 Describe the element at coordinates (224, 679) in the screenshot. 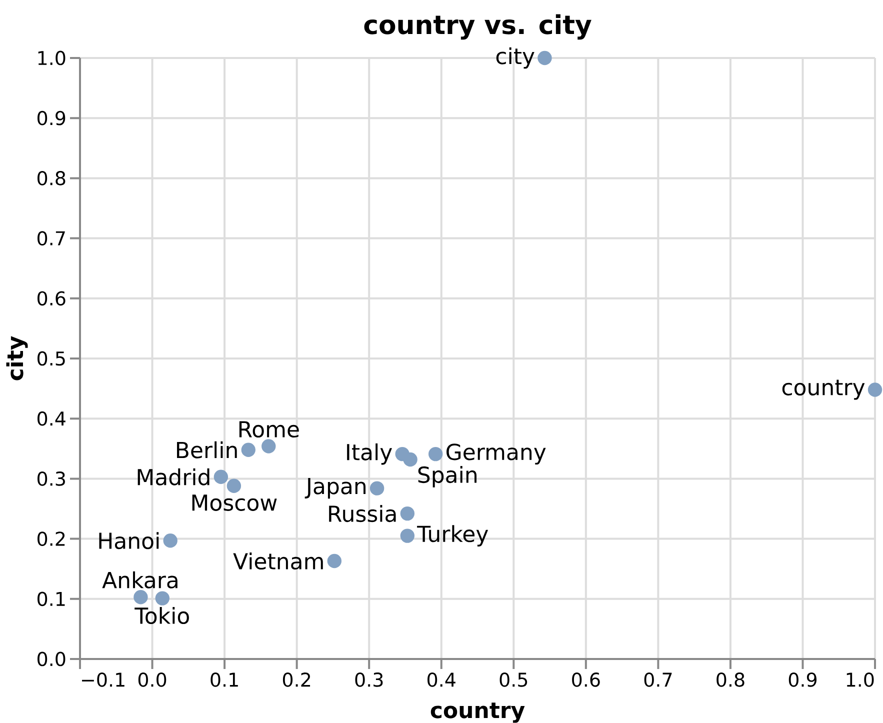

I see `x-tick-label: 0.1` at that location.